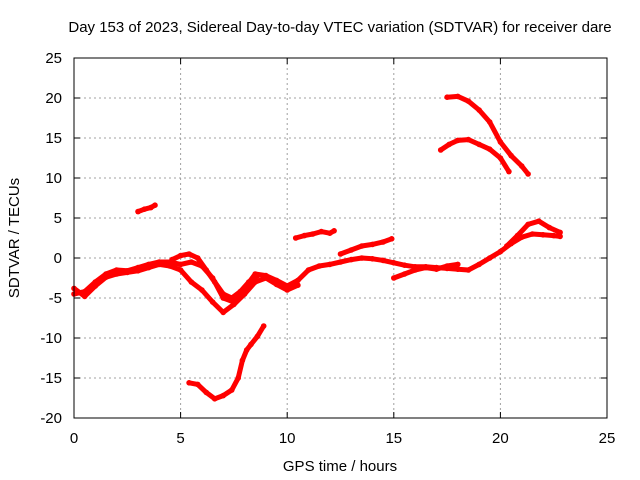 The image size is (640, 480). I want to click on series-band-d, so click(426, 271).